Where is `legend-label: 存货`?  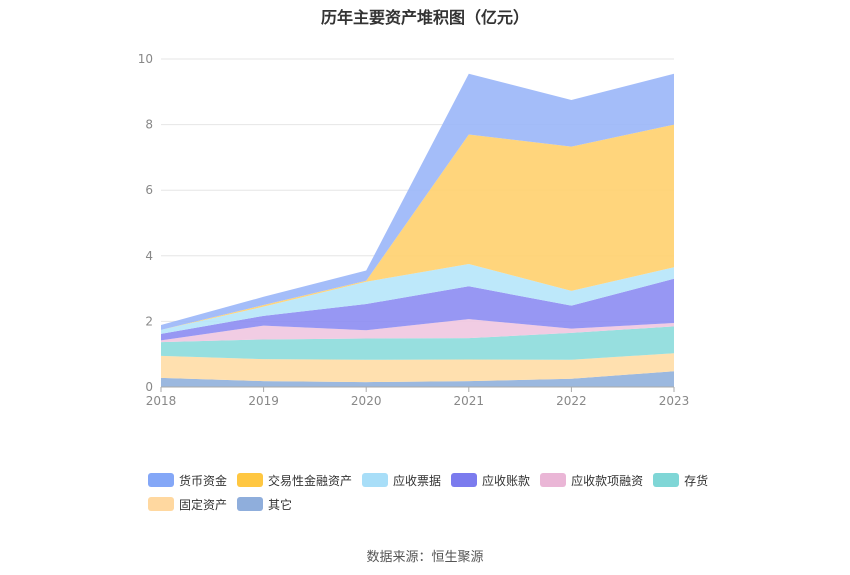 legend-label: 存货 is located at coordinates (696, 480).